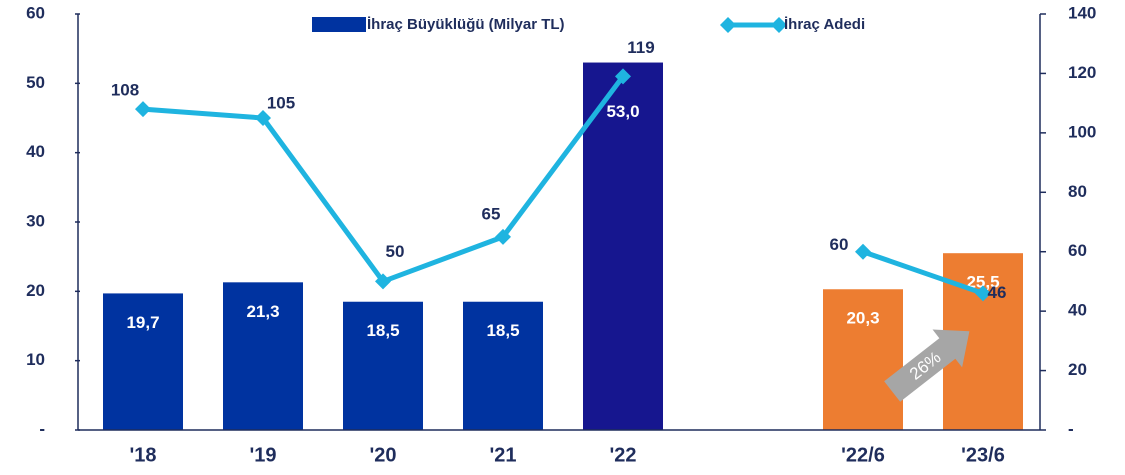  Describe the element at coordinates (622, 111) in the screenshot. I see `bar-value-label: 53,0` at that location.